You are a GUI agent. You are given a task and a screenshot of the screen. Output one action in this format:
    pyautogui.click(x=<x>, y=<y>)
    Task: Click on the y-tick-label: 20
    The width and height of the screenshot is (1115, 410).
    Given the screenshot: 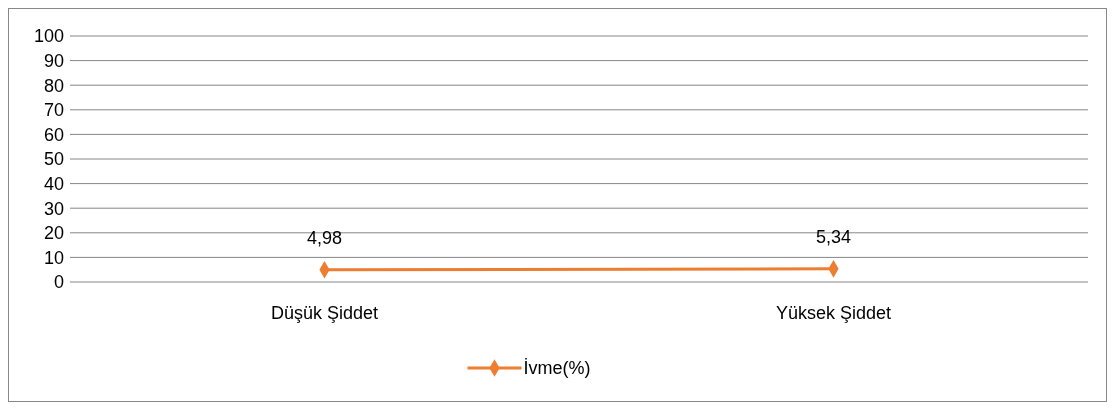 What is the action you would take?
    pyautogui.click(x=53, y=233)
    